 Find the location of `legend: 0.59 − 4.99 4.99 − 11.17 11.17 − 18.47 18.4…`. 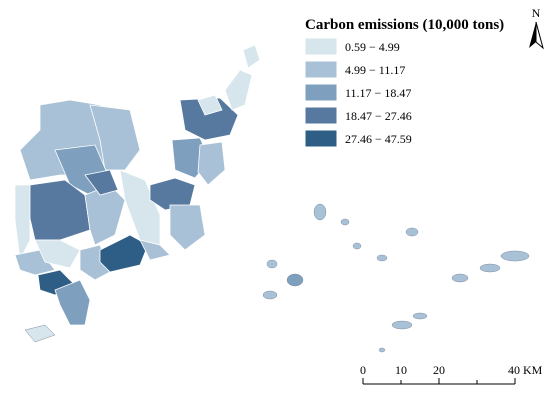

legend: 0.59 − 4.99 4.99 − 11.17 11.17 − 18.47 18.4… is located at coordinates (358, 92).